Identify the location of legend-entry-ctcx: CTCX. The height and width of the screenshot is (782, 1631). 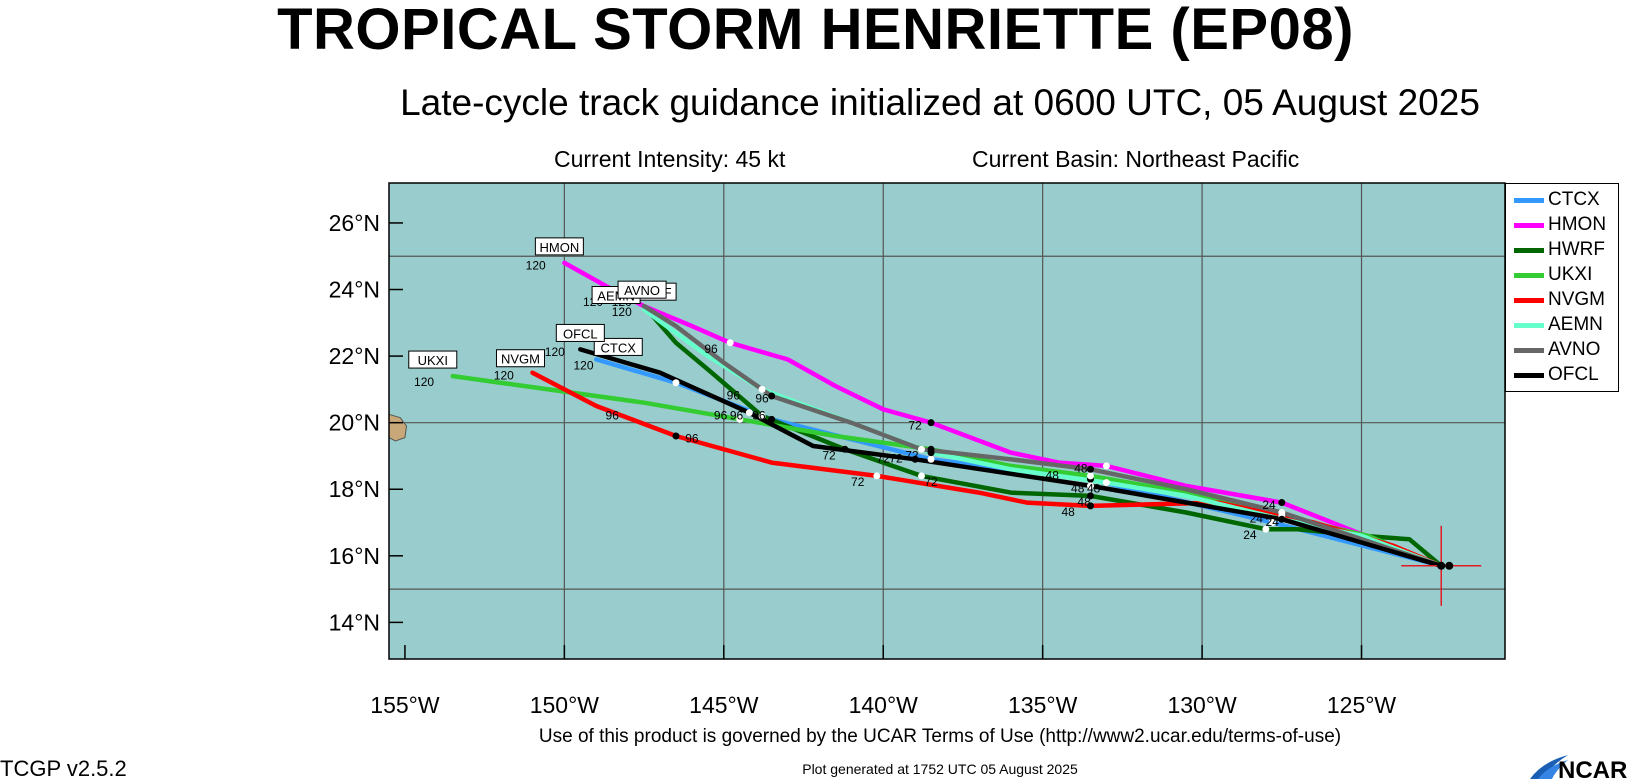
(1557, 200).